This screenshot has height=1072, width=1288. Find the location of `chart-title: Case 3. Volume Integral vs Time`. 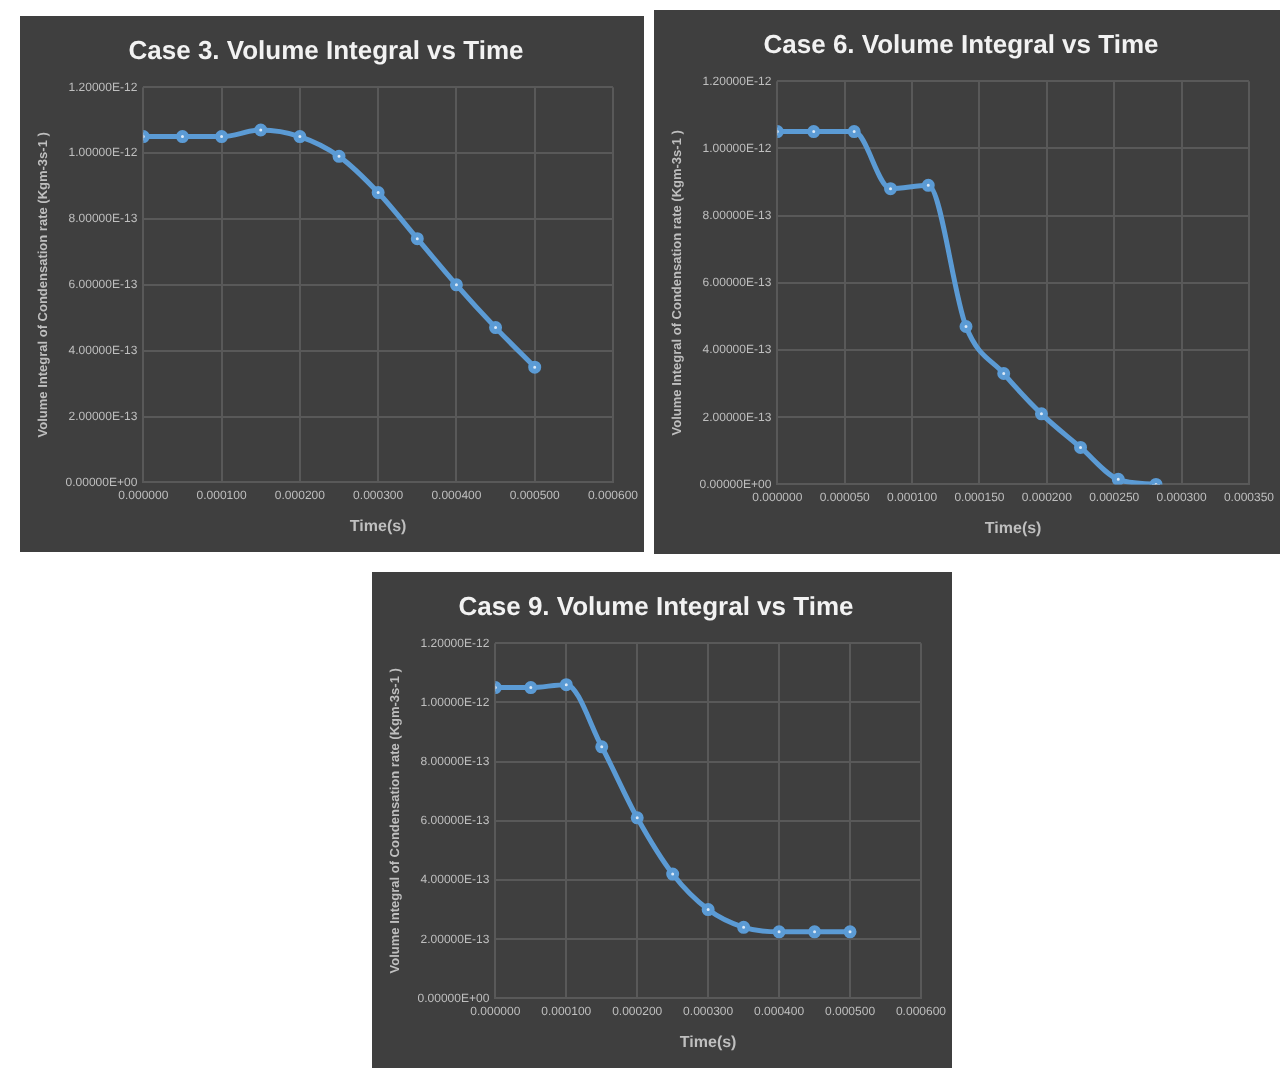

chart-title: Case 3. Volume Integral vs Time is located at coordinates (326, 49).